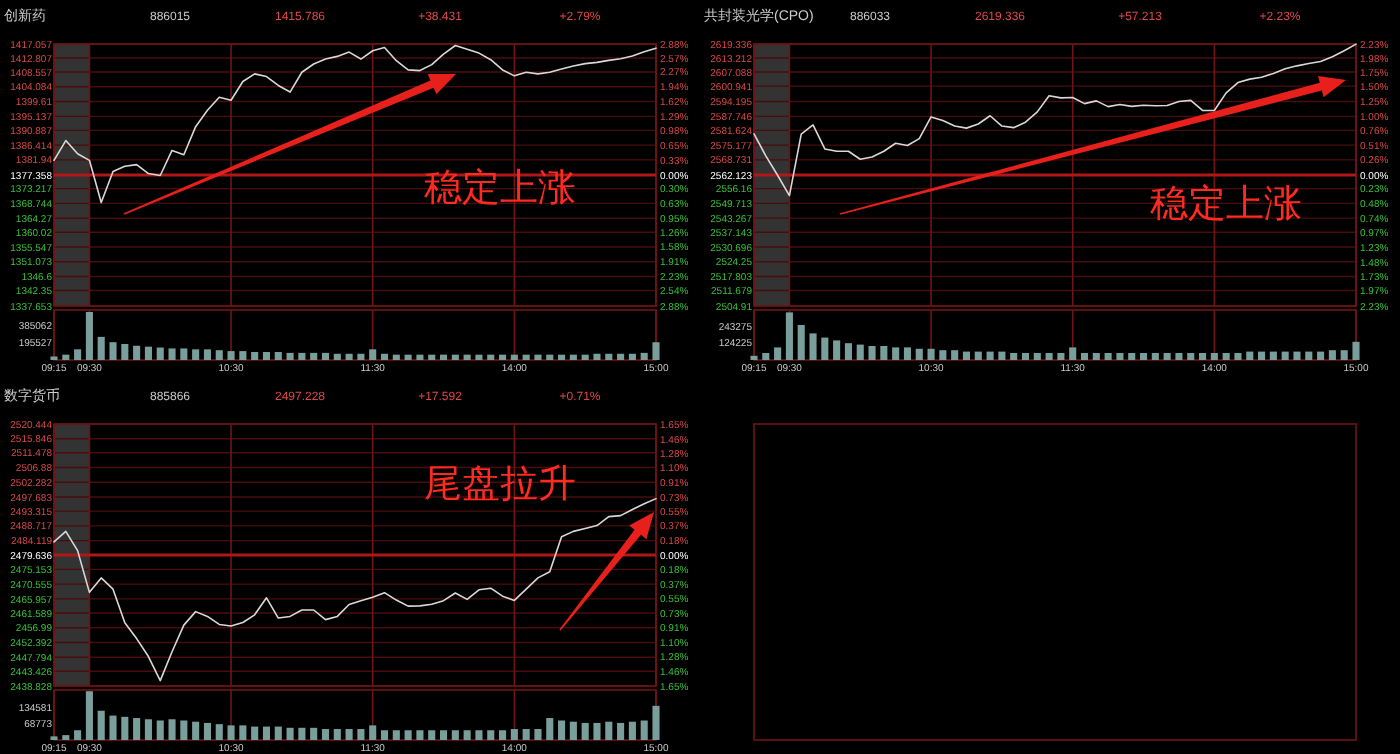 Image resolution: width=1400 pixels, height=754 pixels. Describe the element at coordinates (355, 124) in the screenshot. I see `line-series` at that location.